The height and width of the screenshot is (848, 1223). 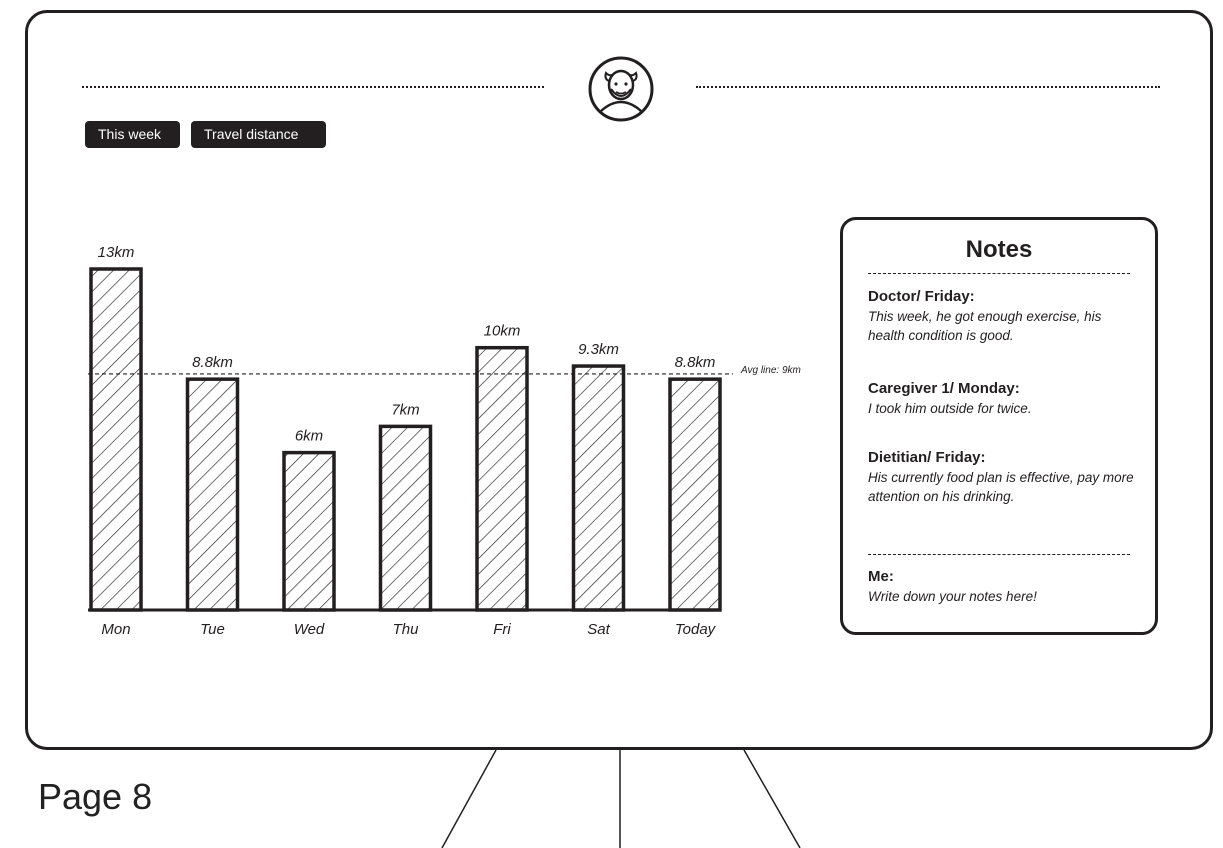 What do you see at coordinates (999, 249) in the screenshot?
I see `notes-title: Notes` at bounding box center [999, 249].